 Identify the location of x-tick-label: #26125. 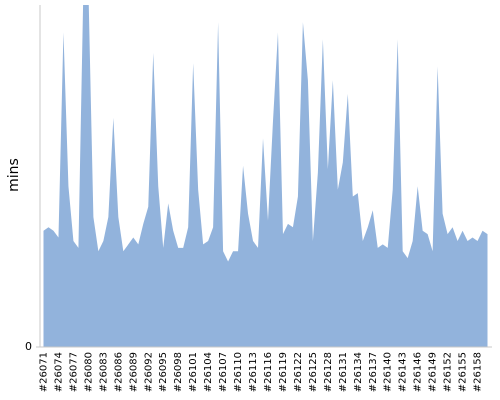
(313, 372).